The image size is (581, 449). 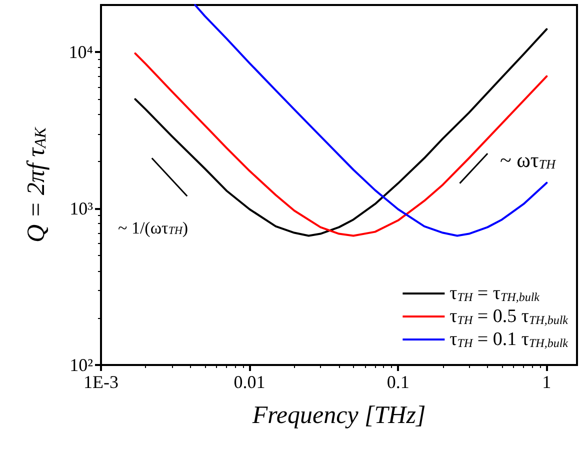 I want to click on annotation: ~ ωτTH, so click(x=528, y=160).